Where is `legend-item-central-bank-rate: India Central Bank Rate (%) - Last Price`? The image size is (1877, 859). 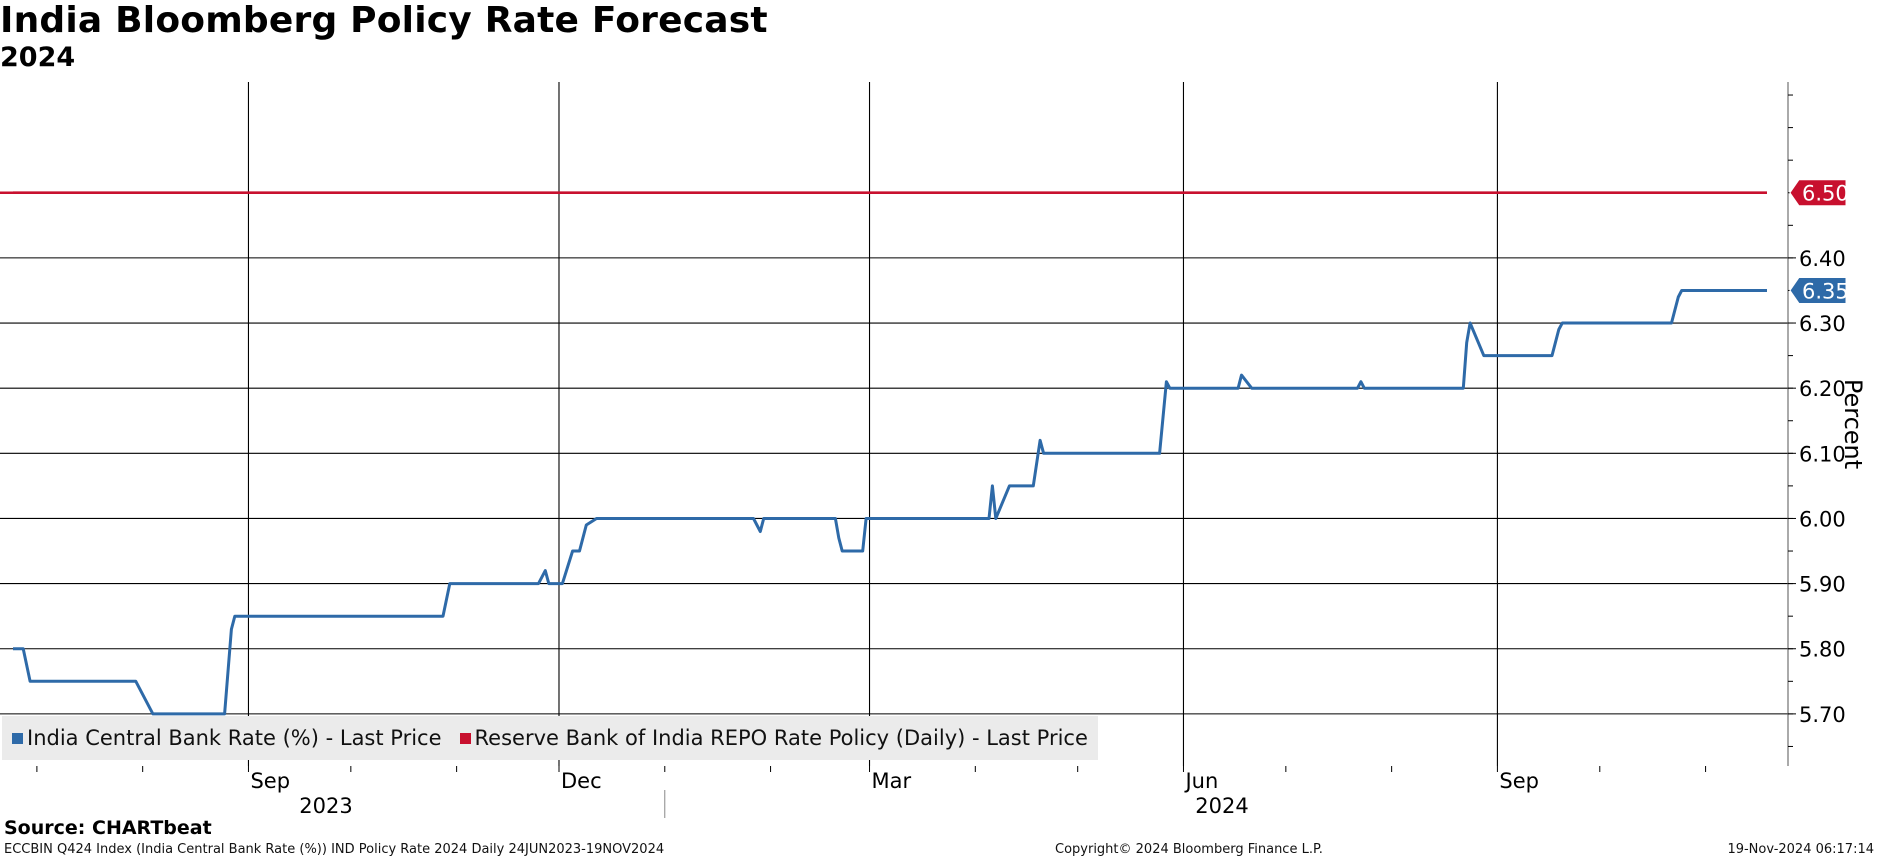 legend-item-central-bank-rate: India Central Bank Rate (%) - Last Price is located at coordinates (227, 738).